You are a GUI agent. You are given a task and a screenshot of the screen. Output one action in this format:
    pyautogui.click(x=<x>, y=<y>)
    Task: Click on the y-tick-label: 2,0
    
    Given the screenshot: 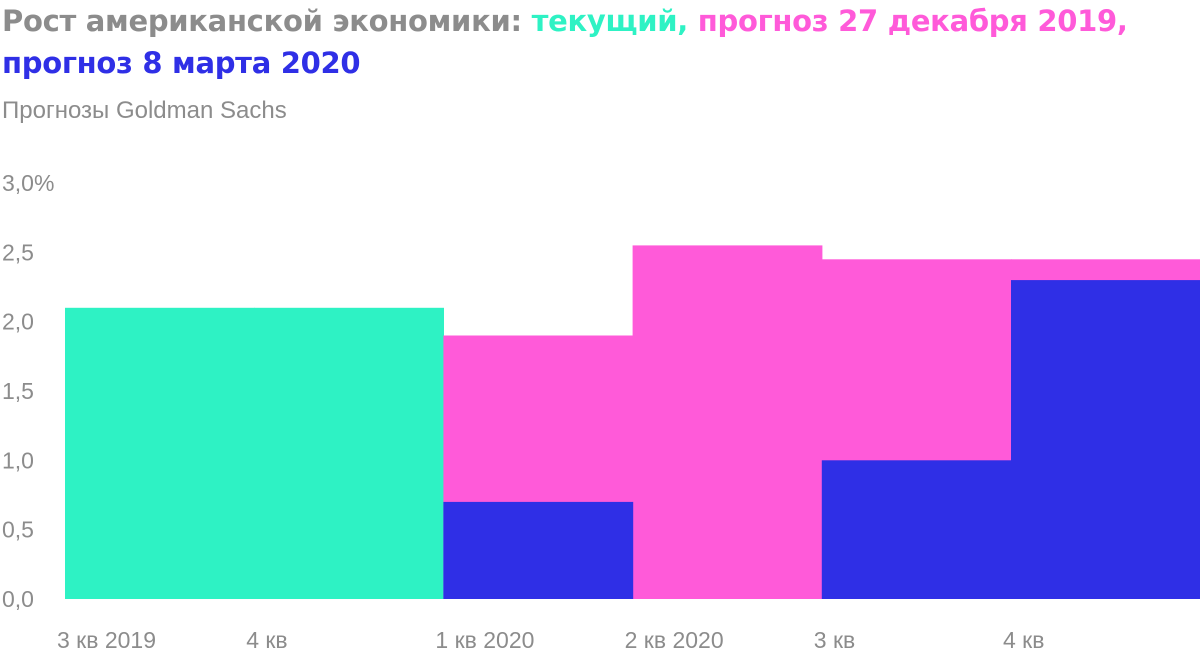 What is the action you would take?
    pyautogui.click(x=18, y=322)
    